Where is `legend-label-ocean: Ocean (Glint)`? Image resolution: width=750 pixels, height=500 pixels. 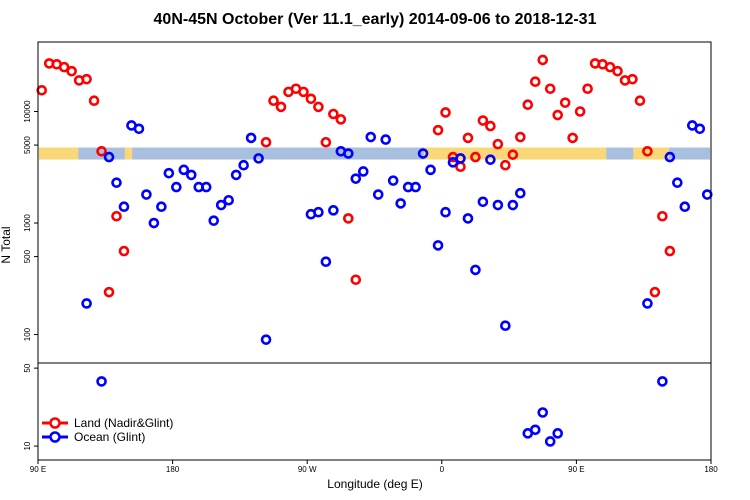 legend-label-ocean: Ocean (Glint) is located at coordinates (109, 437).